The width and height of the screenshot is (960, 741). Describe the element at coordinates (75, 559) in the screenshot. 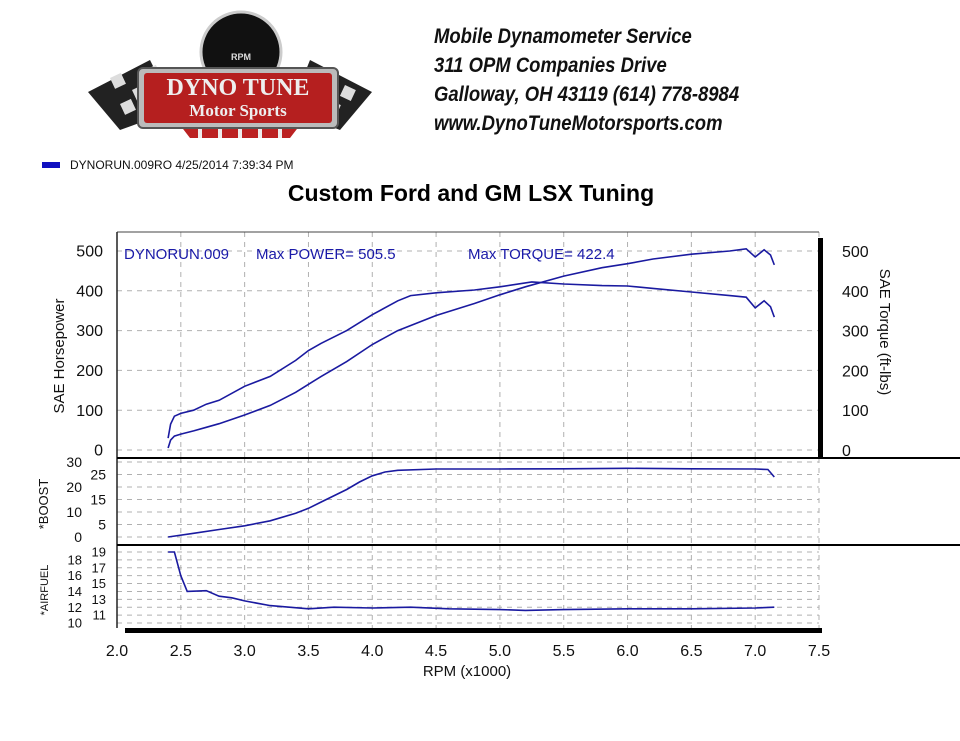

I see `y-tick-label: 18` at that location.